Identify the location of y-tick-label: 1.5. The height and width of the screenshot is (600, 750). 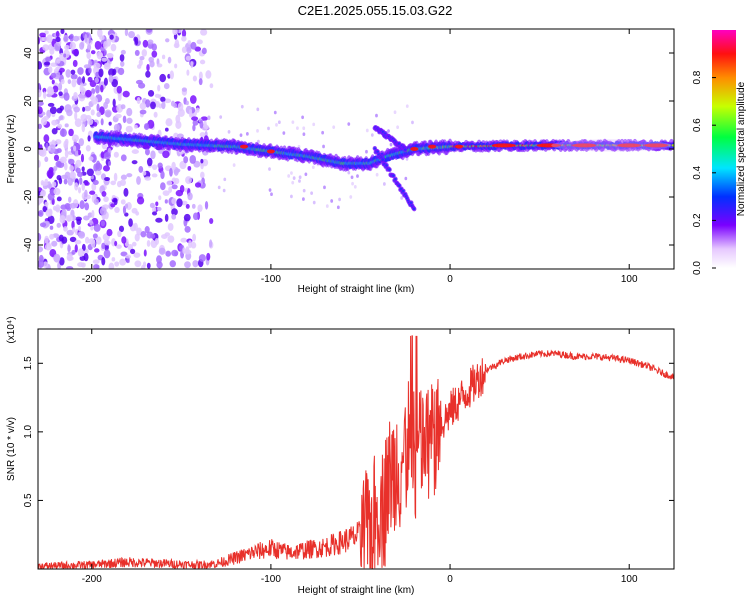
(28, 363).